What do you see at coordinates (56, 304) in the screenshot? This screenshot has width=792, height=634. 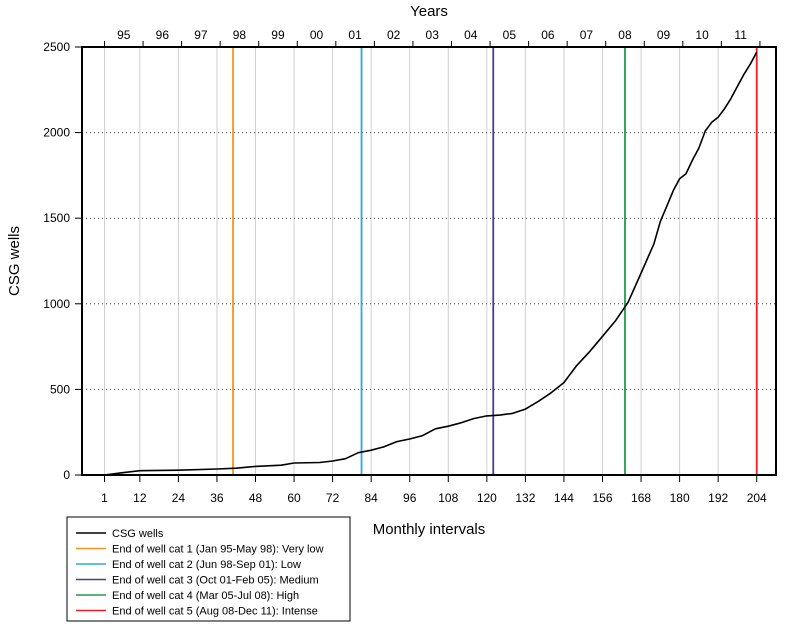 I see `y-tick-label: 1000` at bounding box center [56, 304].